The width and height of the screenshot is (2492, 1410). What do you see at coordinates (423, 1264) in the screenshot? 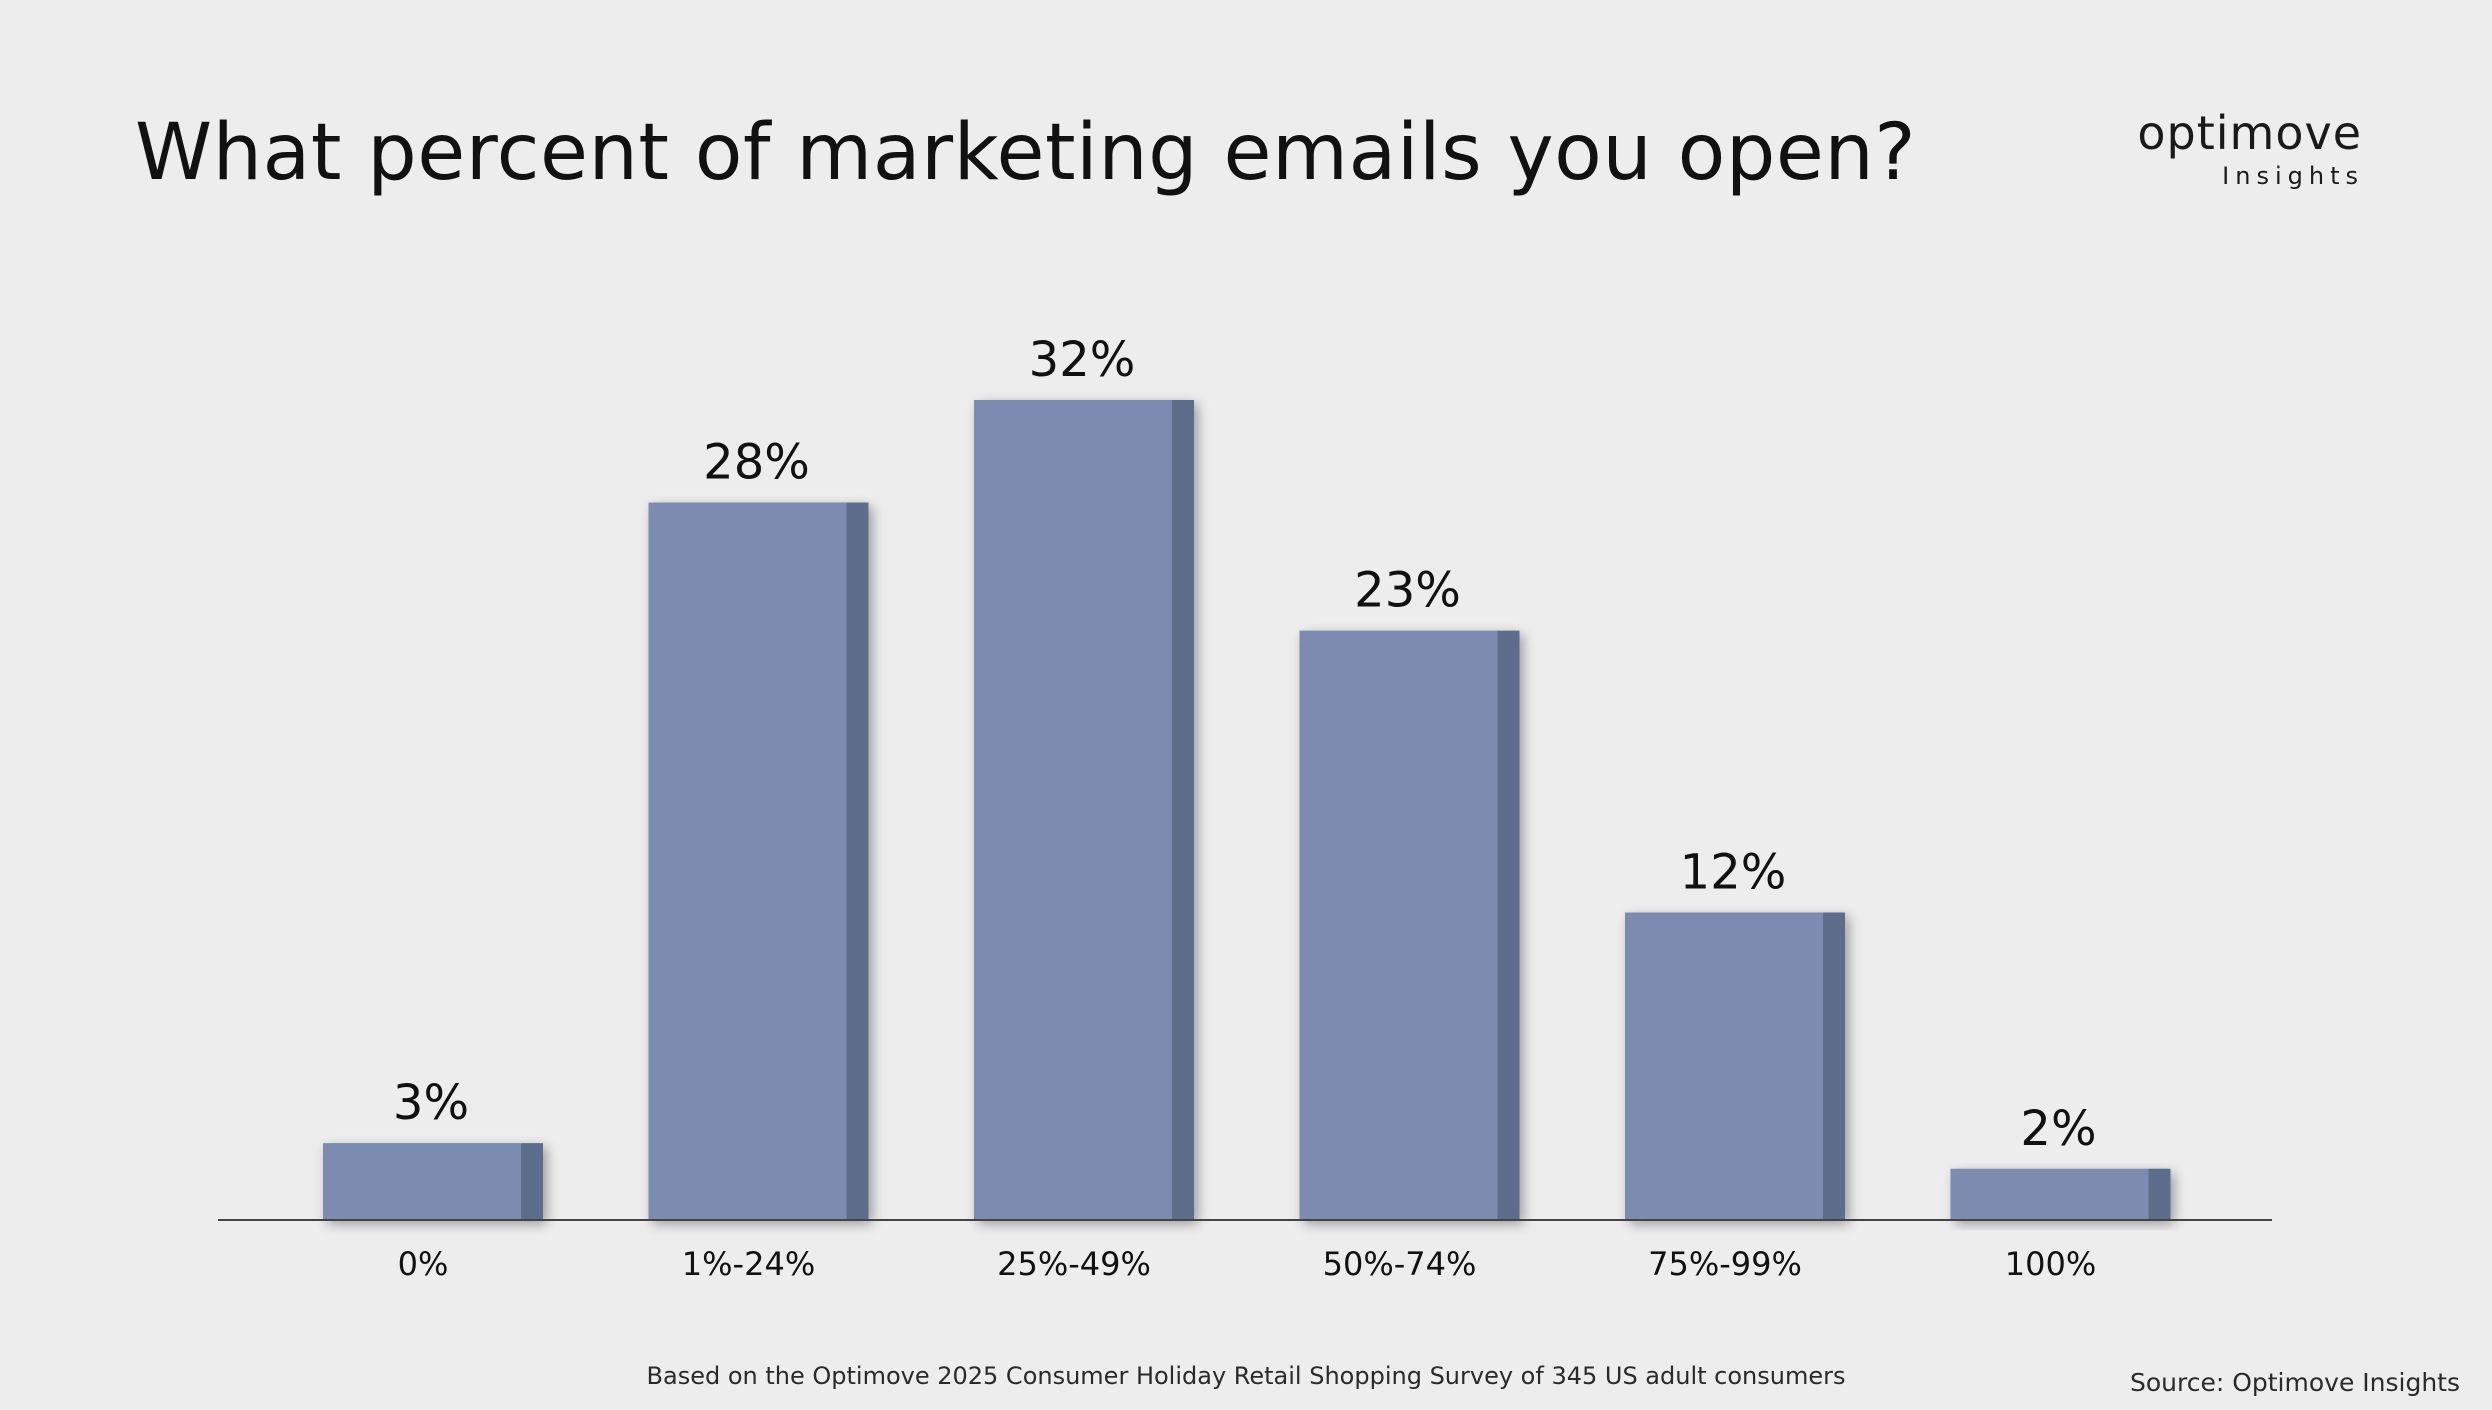
I see `x-tick-label: 0%` at bounding box center [423, 1264].